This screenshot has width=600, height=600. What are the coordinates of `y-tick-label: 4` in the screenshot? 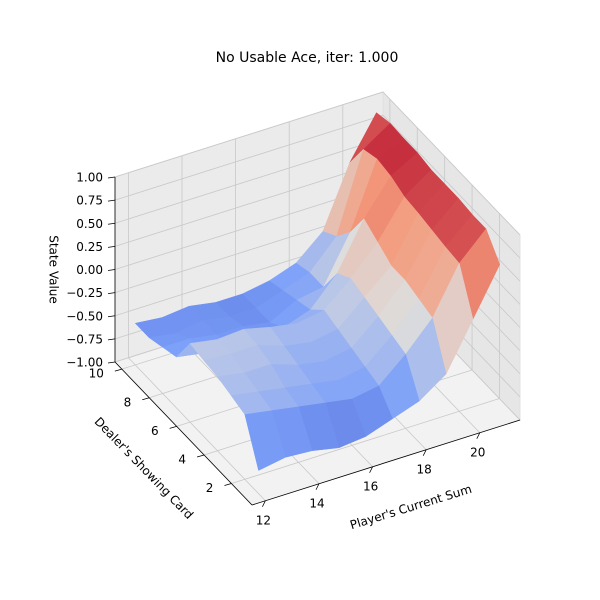 It's located at (182, 459).